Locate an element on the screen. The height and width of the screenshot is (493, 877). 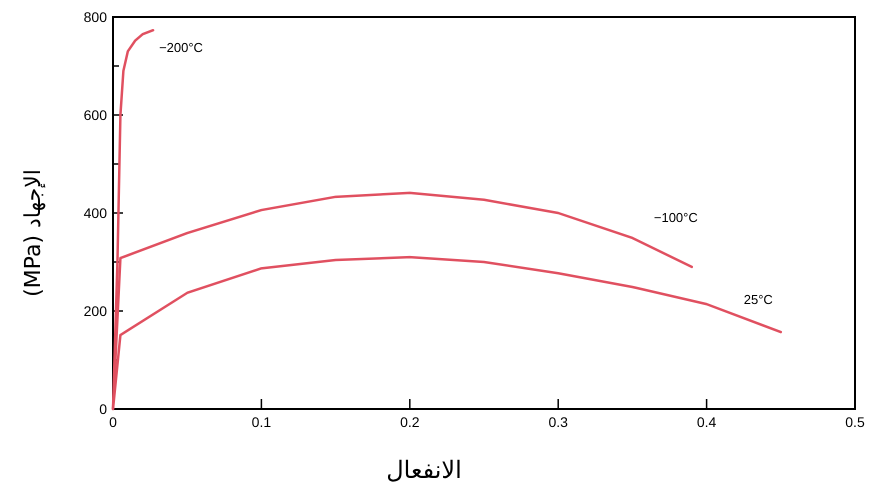
x-tick-label: 0.4 is located at coordinates (706, 422).